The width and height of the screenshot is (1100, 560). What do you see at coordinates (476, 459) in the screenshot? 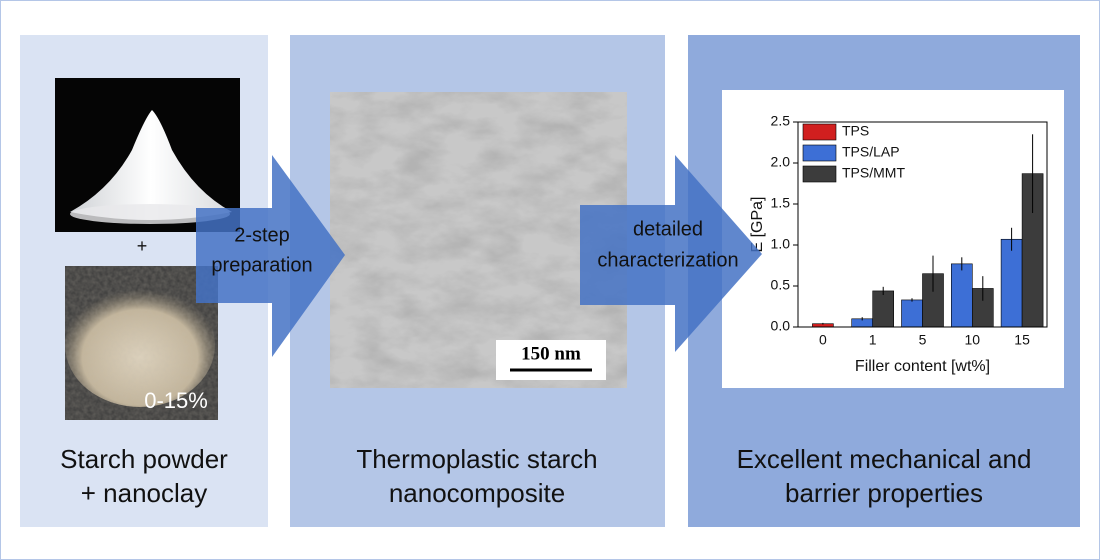
I see `caption: Thermoplastic starch` at bounding box center [476, 459].